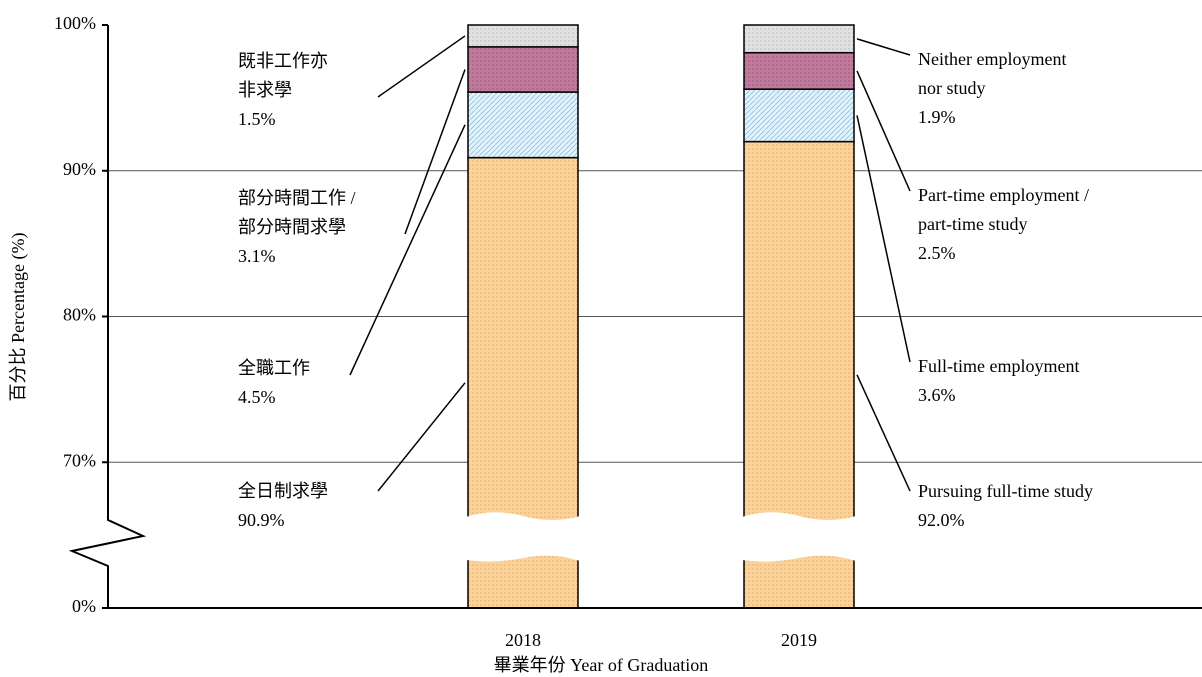 This screenshot has width=1202, height=677. What do you see at coordinates (998, 366) in the screenshot?
I see `annotation-label: Full-time employment` at bounding box center [998, 366].